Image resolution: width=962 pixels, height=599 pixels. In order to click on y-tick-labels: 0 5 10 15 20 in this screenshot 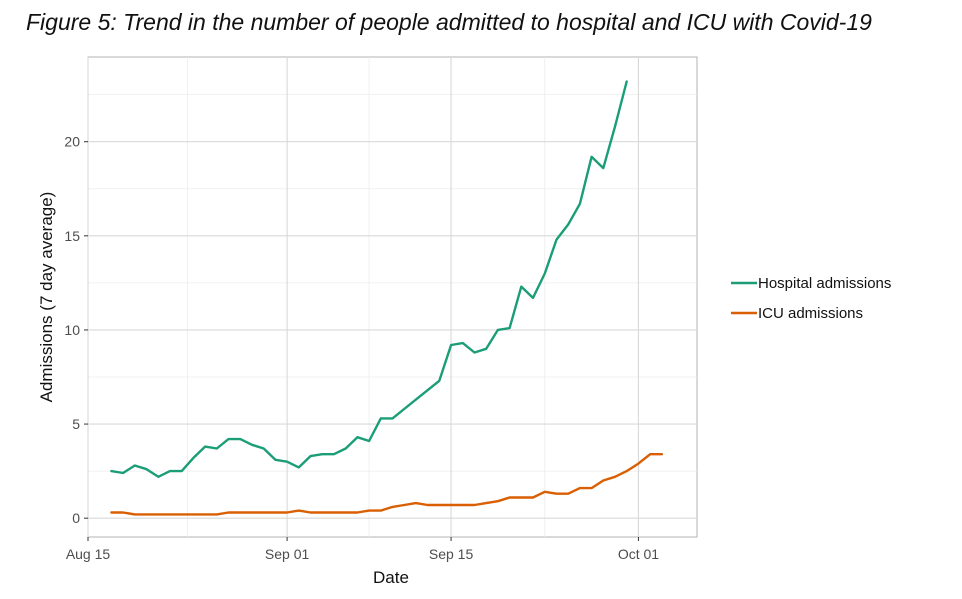, I will do `click(72, 330)`.